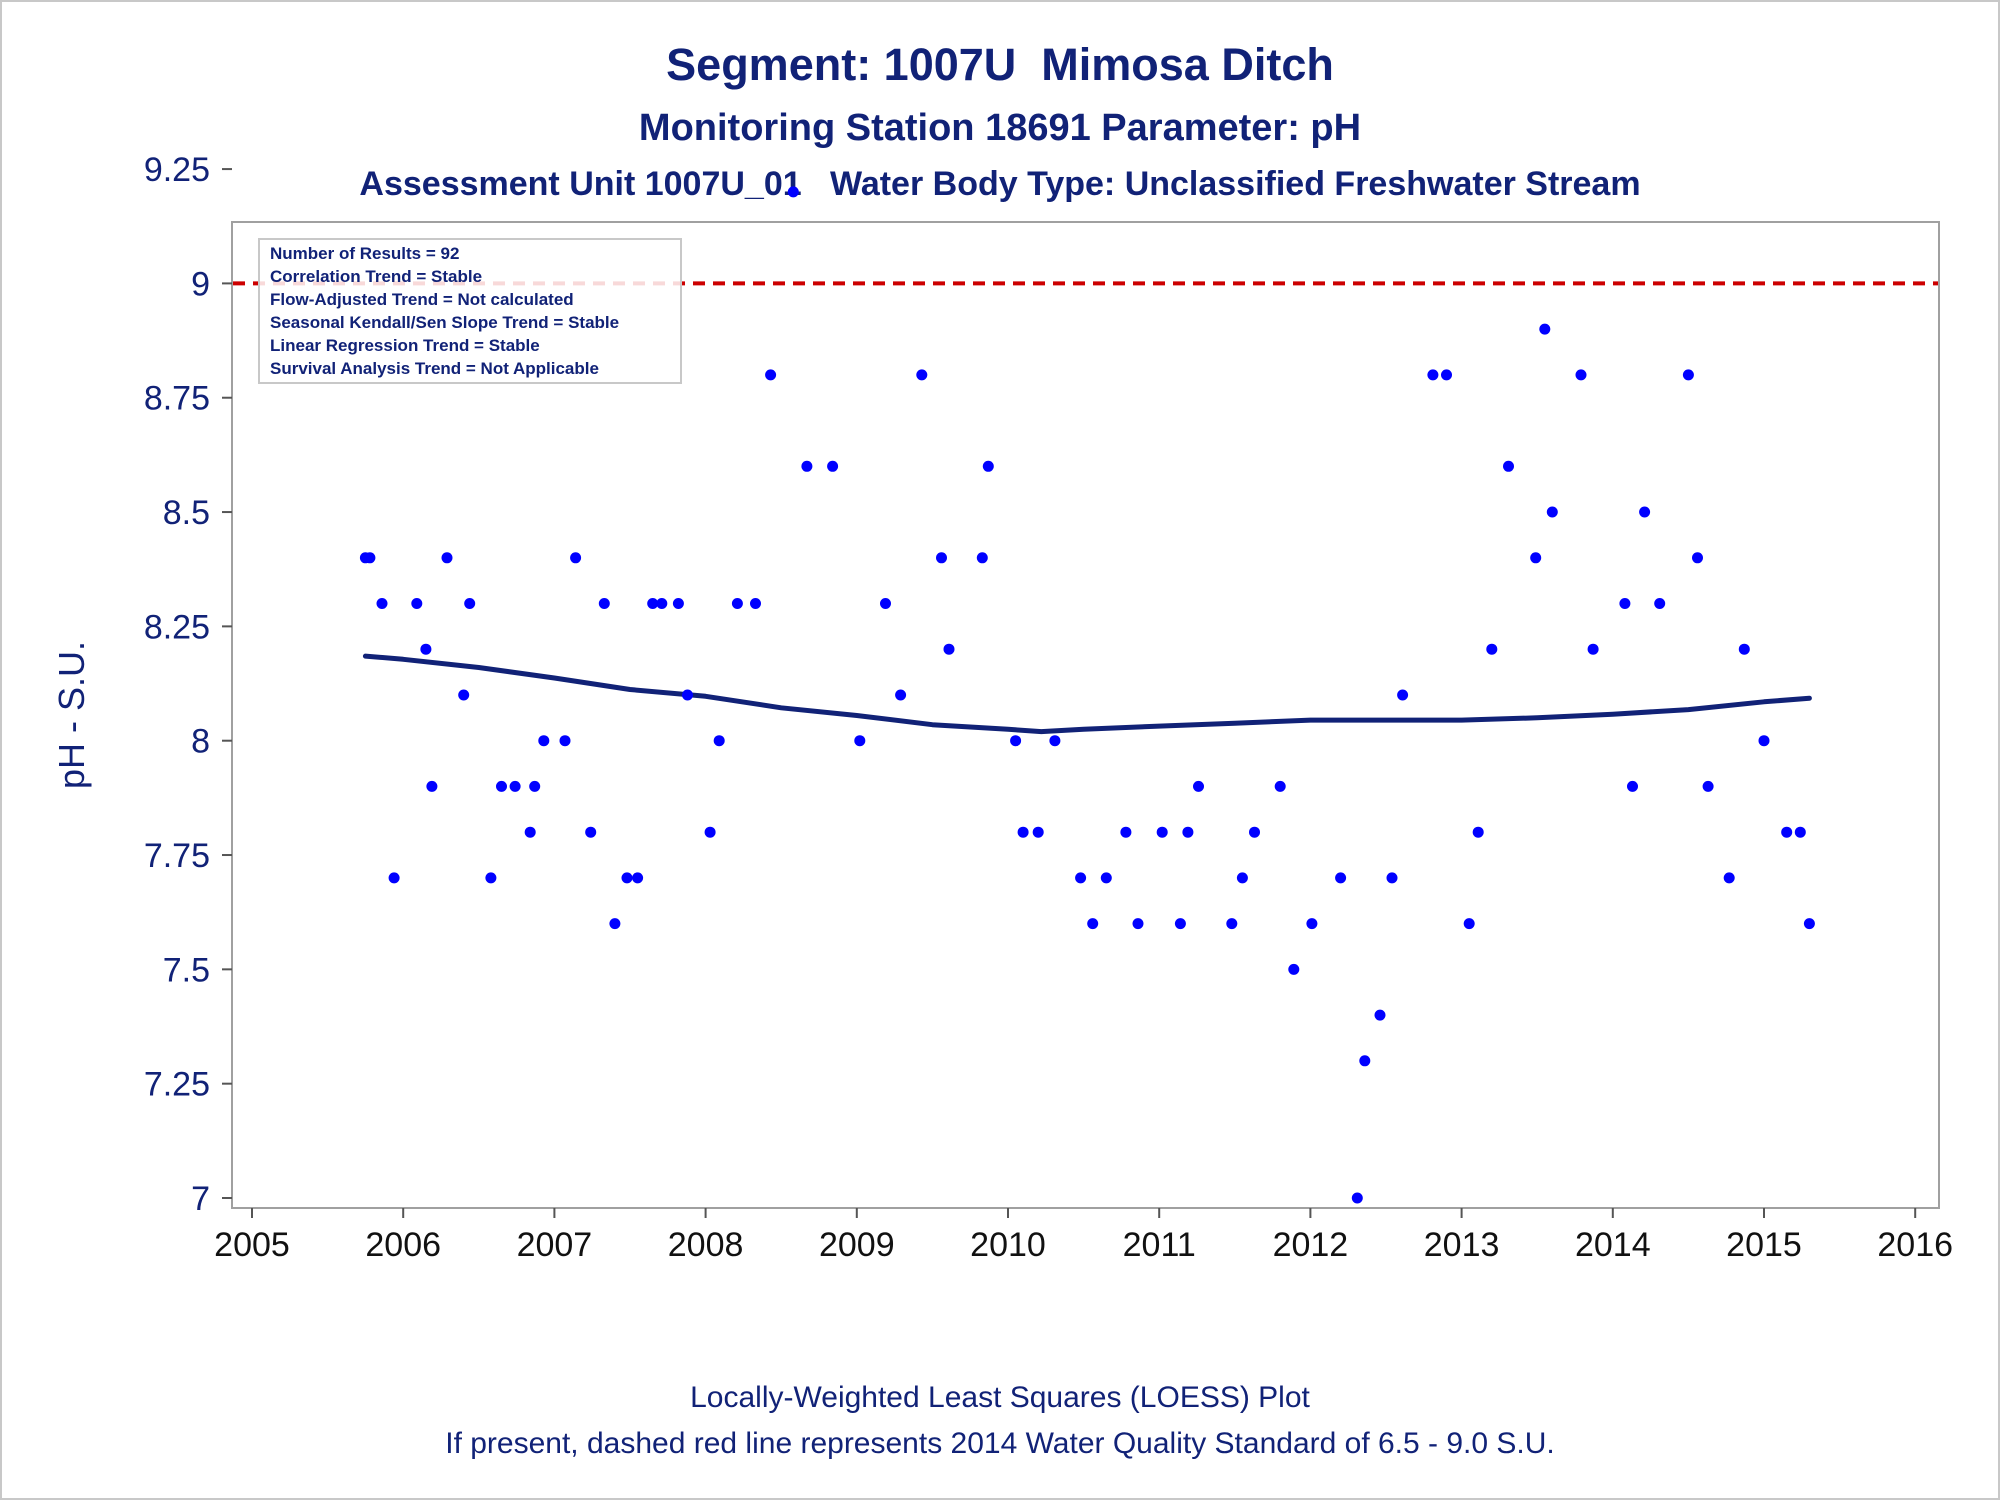 The width and height of the screenshot is (2000, 1500). What do you see at coordinates (403, 1245) in the screenshot?
I see `x-tick-label: 2006` at bounding box center [403, 1245].